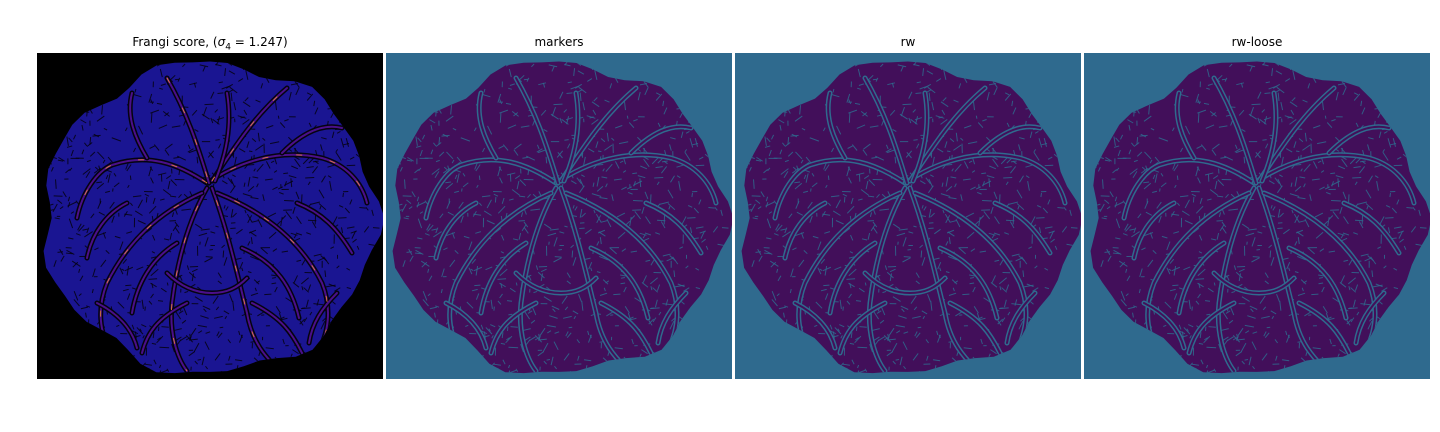 This screenshot has width=1440, height=432. Describe the element at coordinates (1257, 42) in the screenshot. I see `panel-title-rw-loose: rw-loose` at that location.